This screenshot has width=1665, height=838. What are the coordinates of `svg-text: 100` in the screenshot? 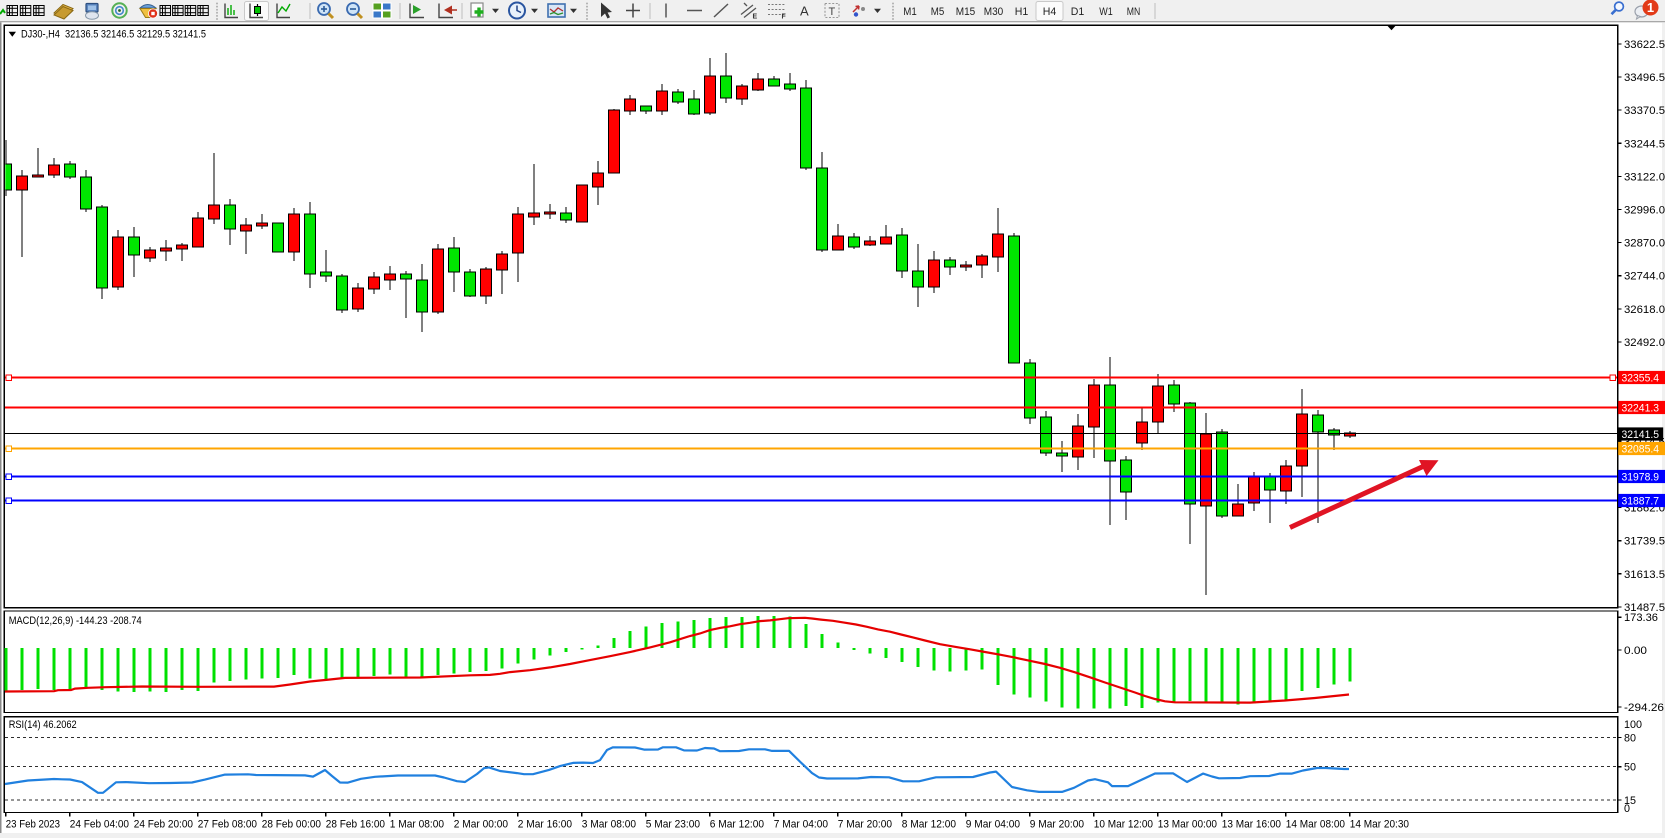 It's located at (1633, 725).